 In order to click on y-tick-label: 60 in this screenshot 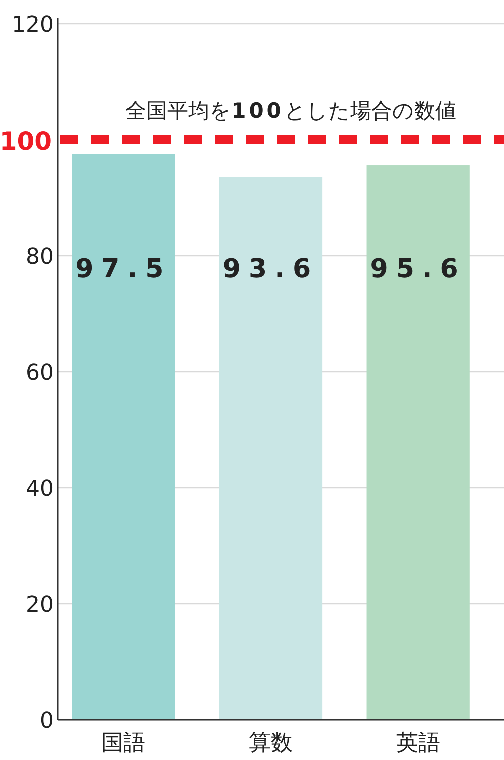, I will do `click(40, 373)`.